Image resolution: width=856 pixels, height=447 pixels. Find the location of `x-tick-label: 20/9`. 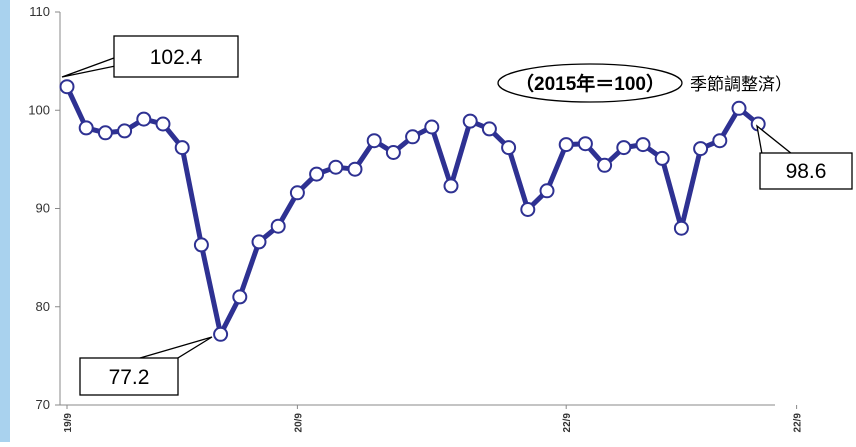

x-tick-label: 20/9 is located at coordinates (298, 423).